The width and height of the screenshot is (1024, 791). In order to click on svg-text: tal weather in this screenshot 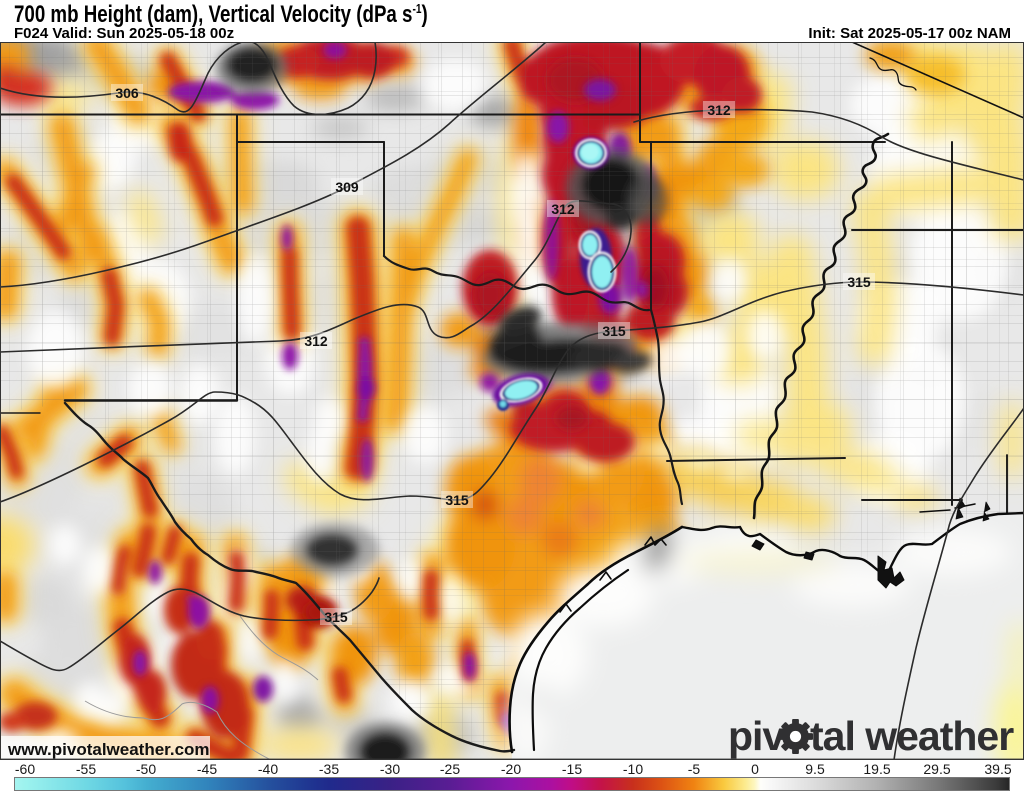, I will do `click(912, 736)`.